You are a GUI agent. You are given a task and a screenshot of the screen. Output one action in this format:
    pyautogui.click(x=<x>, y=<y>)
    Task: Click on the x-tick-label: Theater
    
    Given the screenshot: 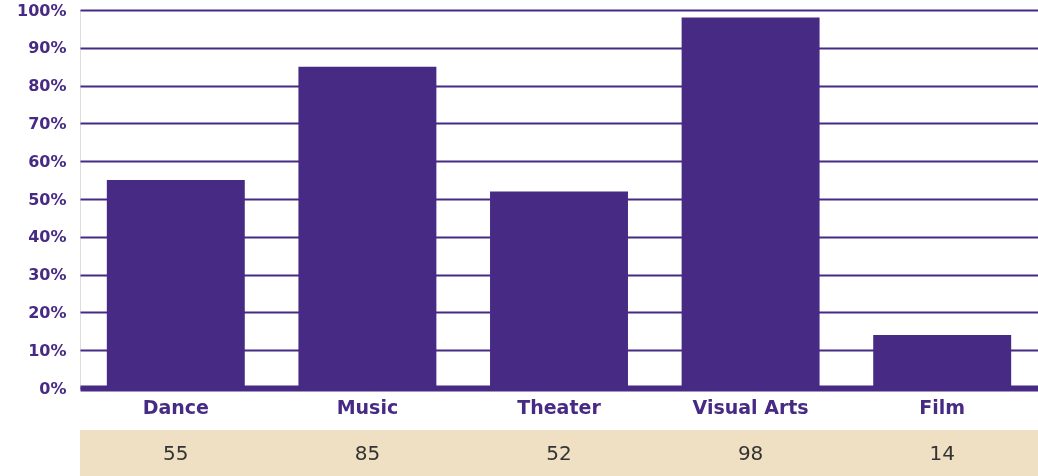 What is the action you would take?
    pyautogui.click(x=559, y=406)
    